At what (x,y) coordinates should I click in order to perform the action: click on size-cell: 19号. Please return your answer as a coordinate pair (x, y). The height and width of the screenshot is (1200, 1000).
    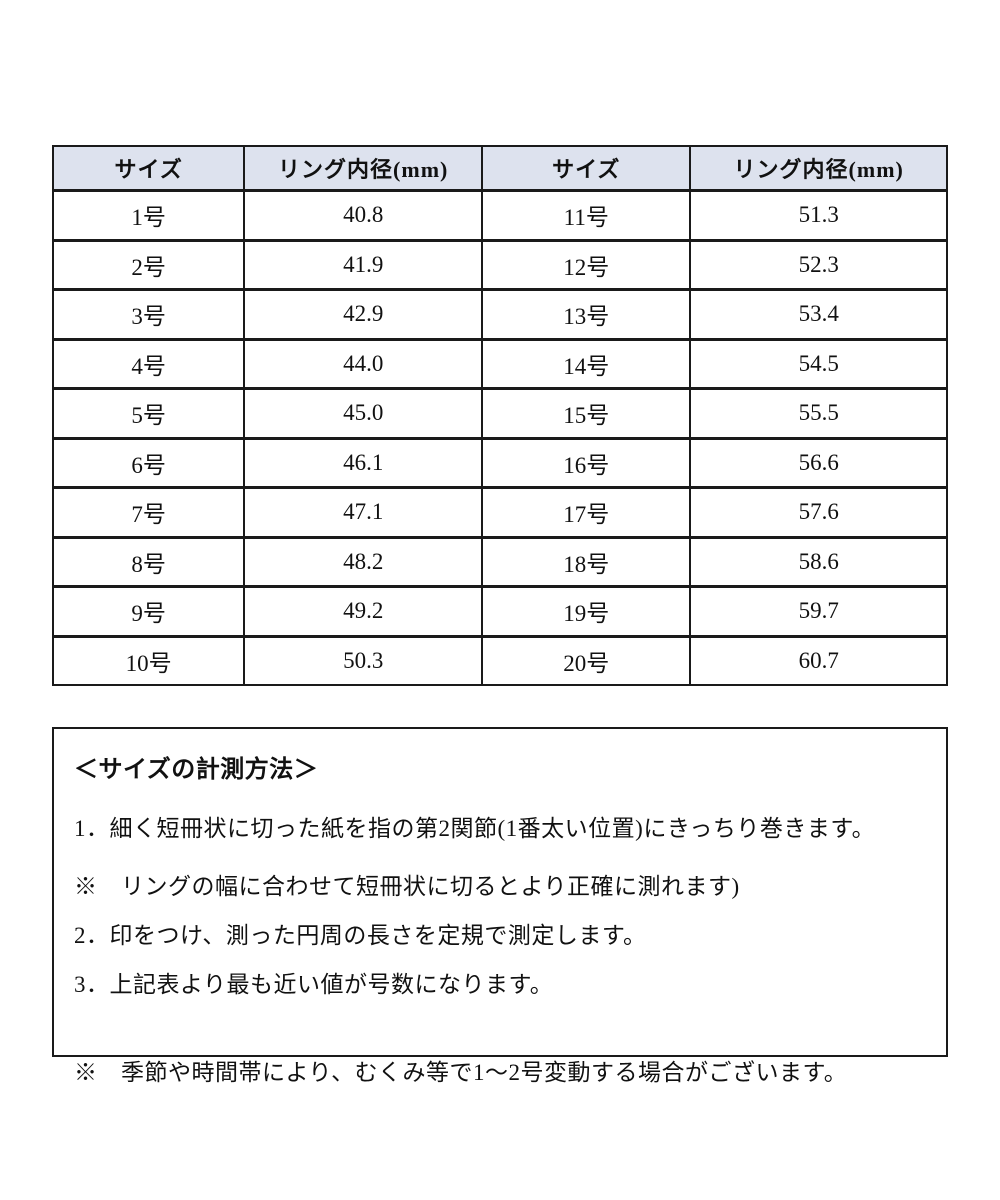
    Looking at the image, I should click on (586, 611).